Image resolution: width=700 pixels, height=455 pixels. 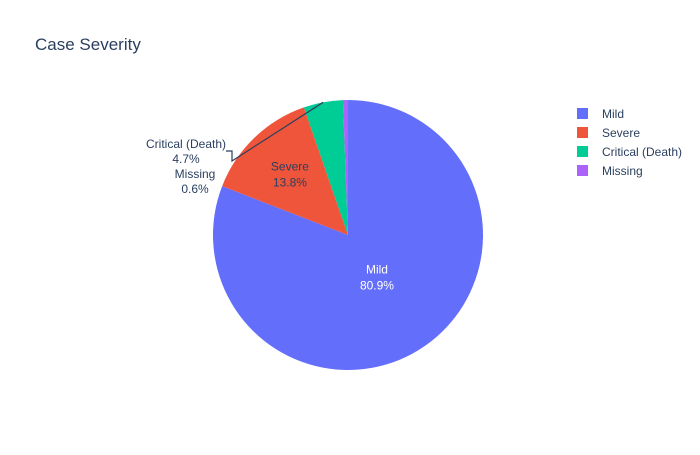 I want to click on legend-label-critical-death: Critical (Death), so click(x=642, y=152).